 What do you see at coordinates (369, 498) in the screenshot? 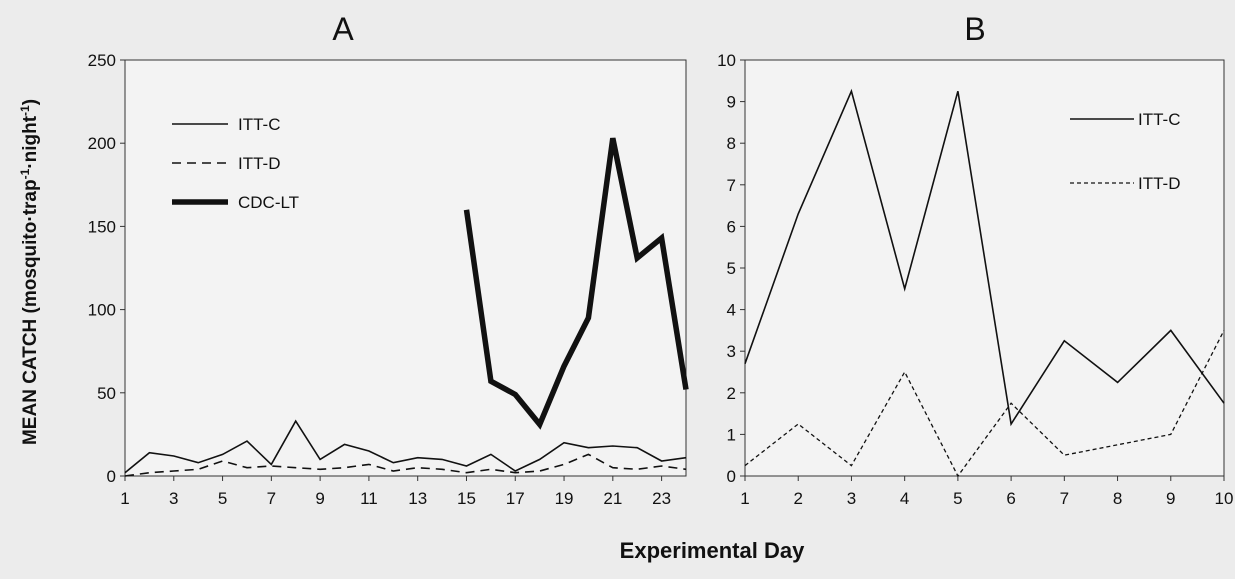
I see `x-tick-label-a-11: 11` at bounding box center [369, 498].